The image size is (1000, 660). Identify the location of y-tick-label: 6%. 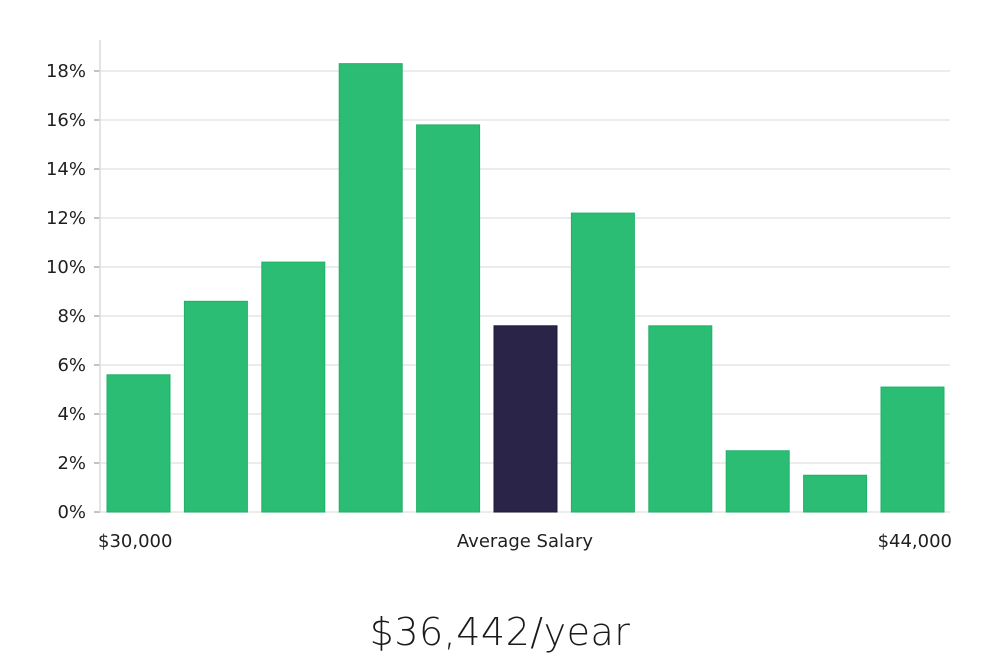
(71, 365).